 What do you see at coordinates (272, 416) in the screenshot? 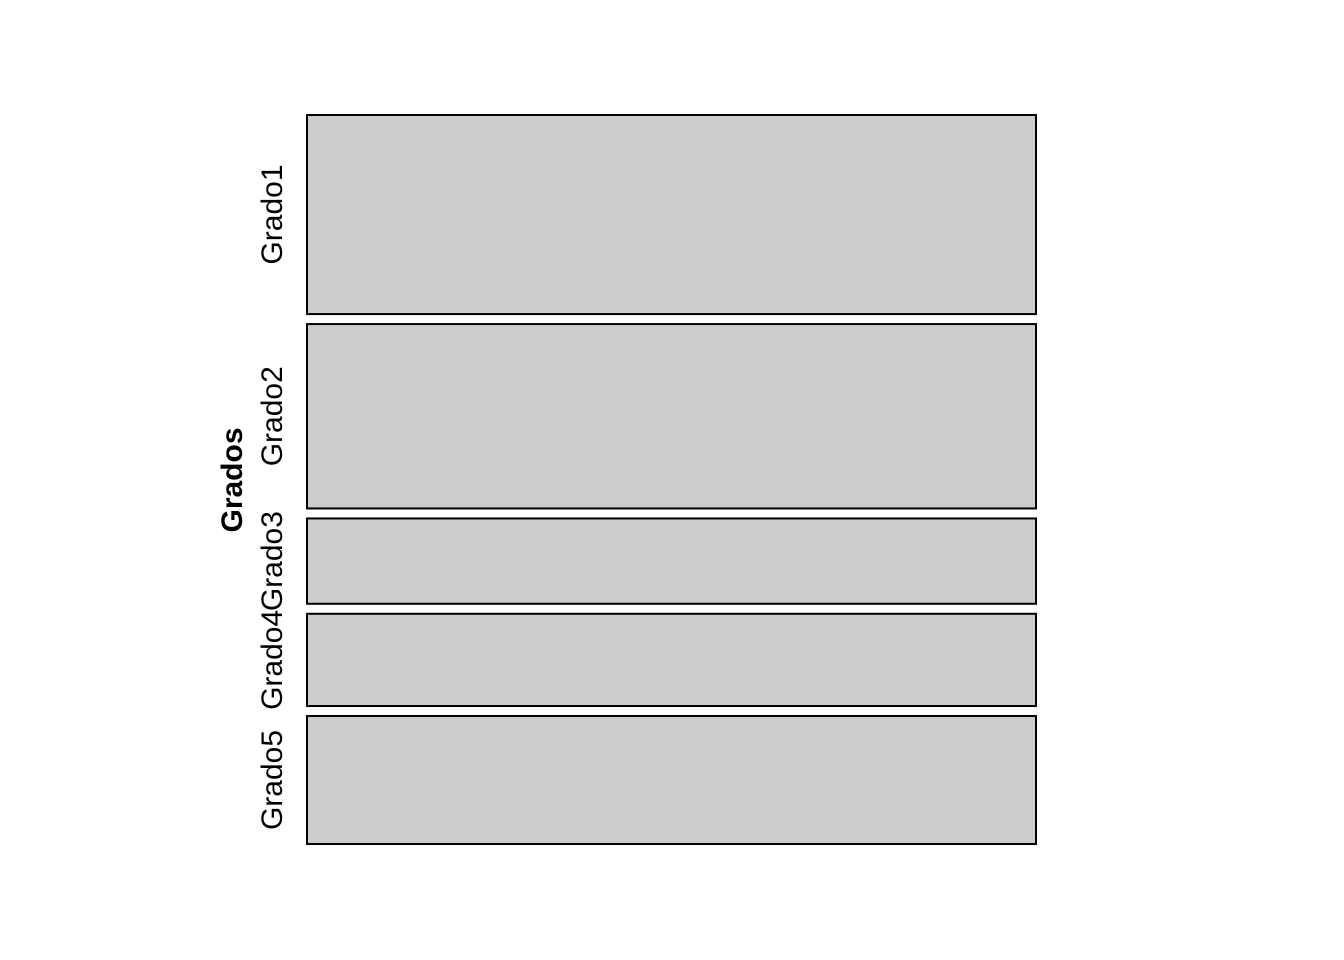
I see `tick-label-grado2: Grado2` at bounding box center [272, 416].